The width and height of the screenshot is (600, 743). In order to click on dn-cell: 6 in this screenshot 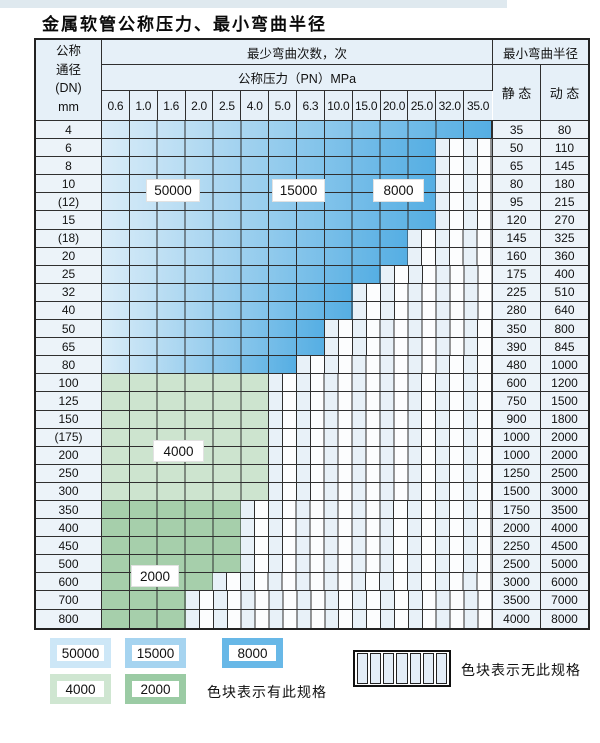, I will do `click(69, 148)`.